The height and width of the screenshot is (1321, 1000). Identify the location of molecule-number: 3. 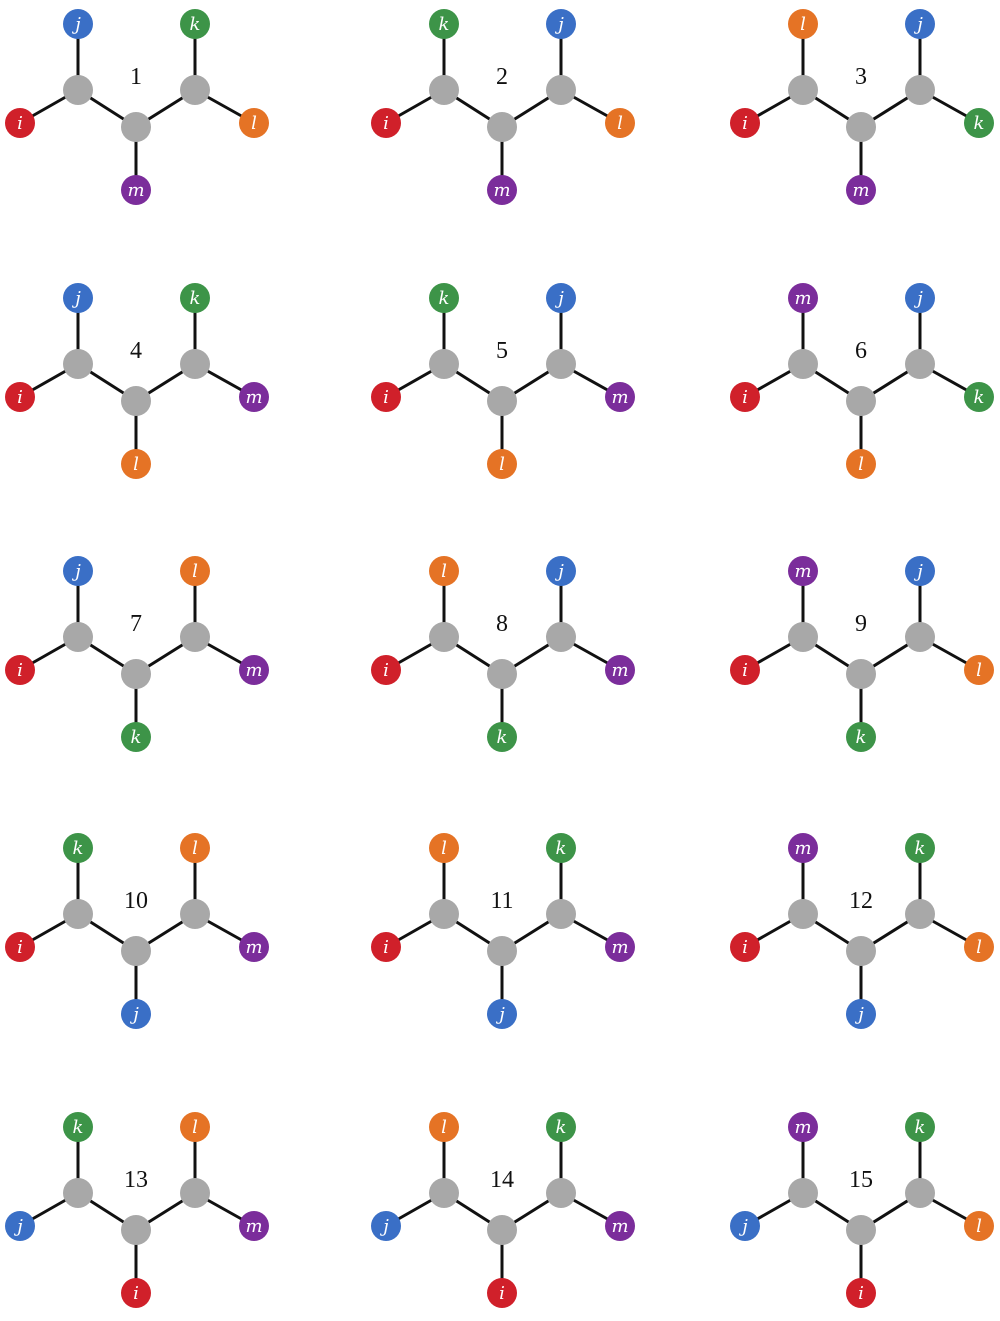
(861, 77).